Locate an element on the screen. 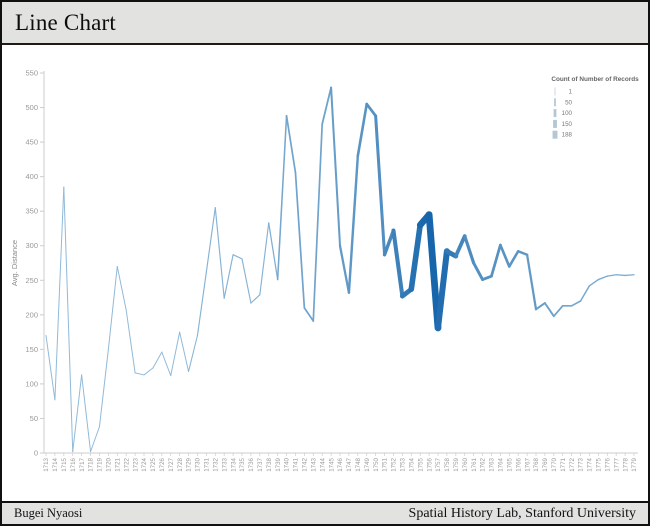  x-tick-label: 1745 is located at coordinates (331, 464).